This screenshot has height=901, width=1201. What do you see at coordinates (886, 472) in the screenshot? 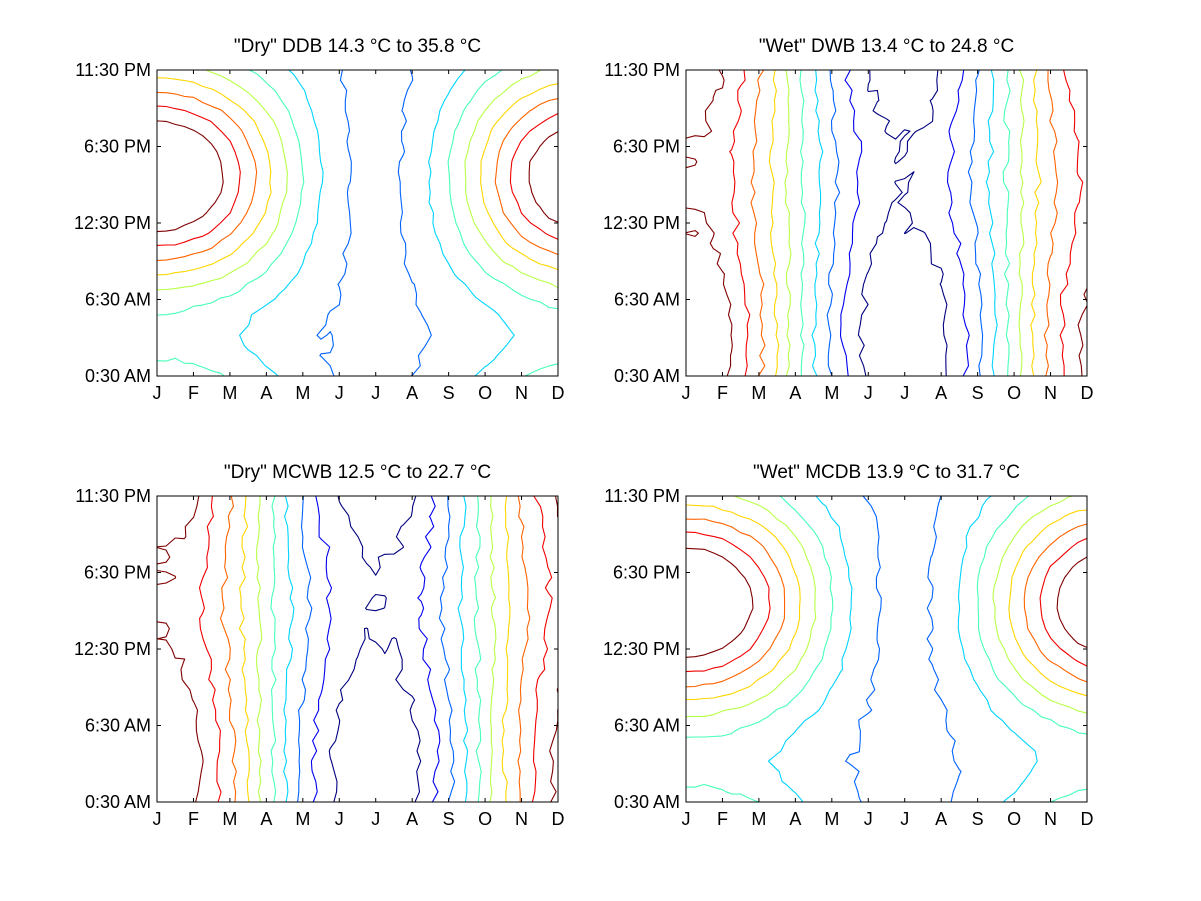
I see `panel-title: "Wet" MCDB 13.9 °C to 31.7 °C` at bounding box center [886, 472].